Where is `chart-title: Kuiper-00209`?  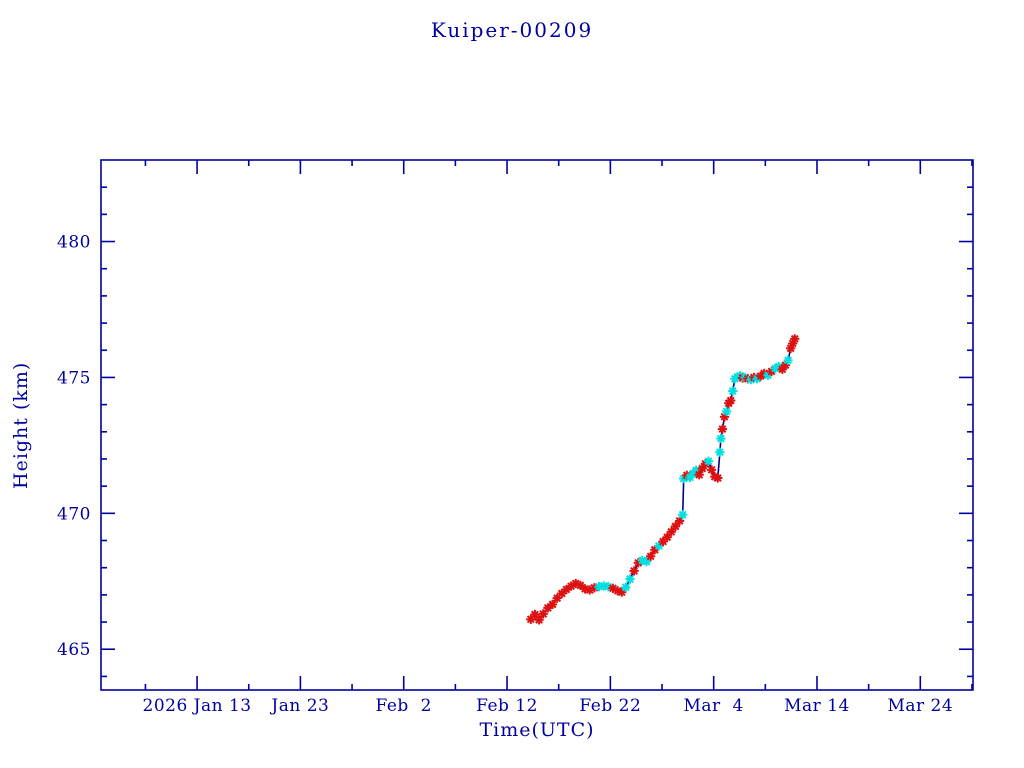
chart-title: Kuiper-00209 is located at coordinates (512, 30).